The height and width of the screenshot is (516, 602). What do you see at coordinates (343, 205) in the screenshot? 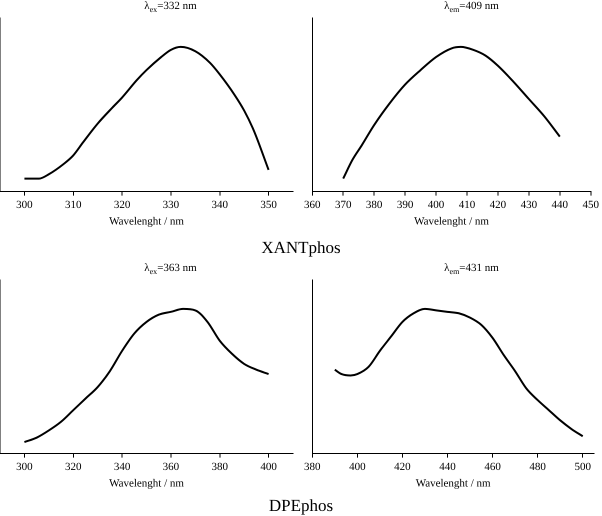
I see `x-tick-label: 370` at bounding box center [343, 205].